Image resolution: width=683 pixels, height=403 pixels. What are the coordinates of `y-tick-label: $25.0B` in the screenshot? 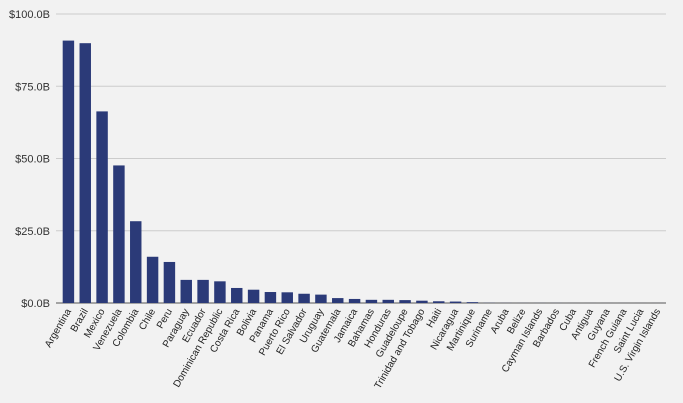 It's located at (32, 232).